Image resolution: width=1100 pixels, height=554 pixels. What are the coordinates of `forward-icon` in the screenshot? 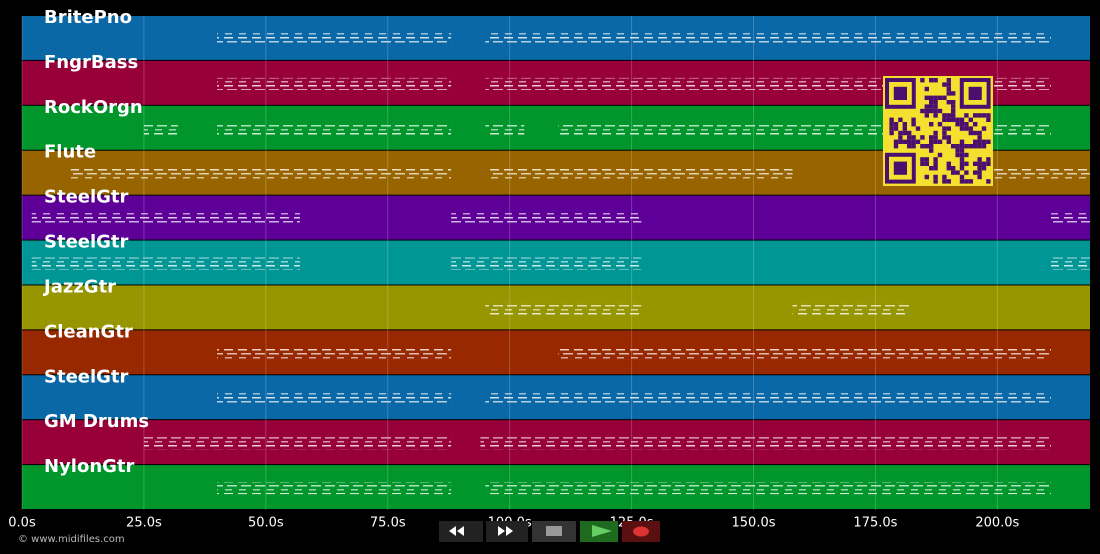 It's located at (505, 531).